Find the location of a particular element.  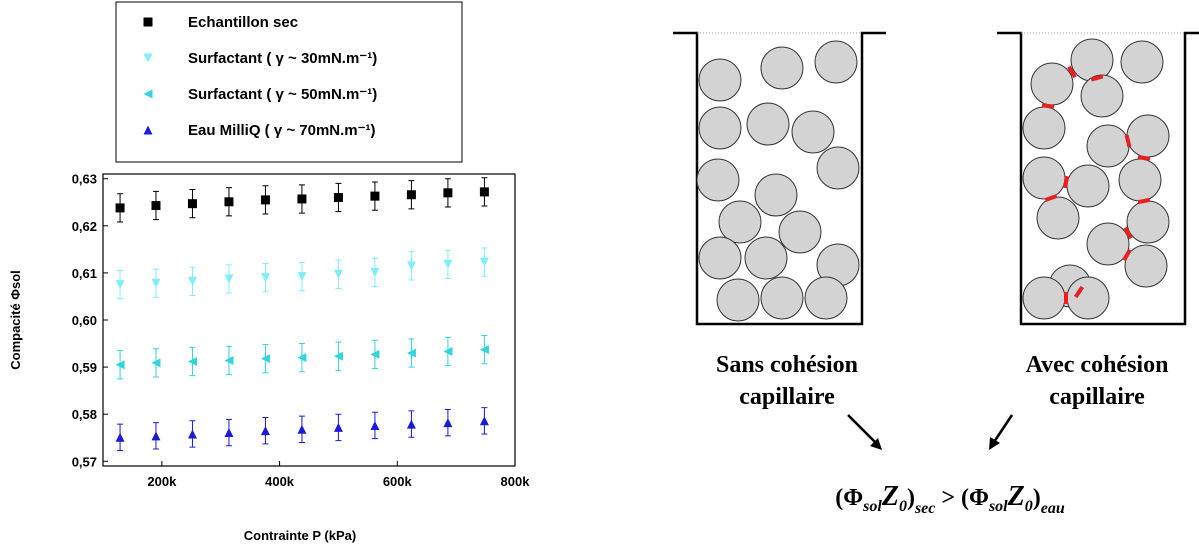

right-label: capillaire is located at coordinates (1097, 397).